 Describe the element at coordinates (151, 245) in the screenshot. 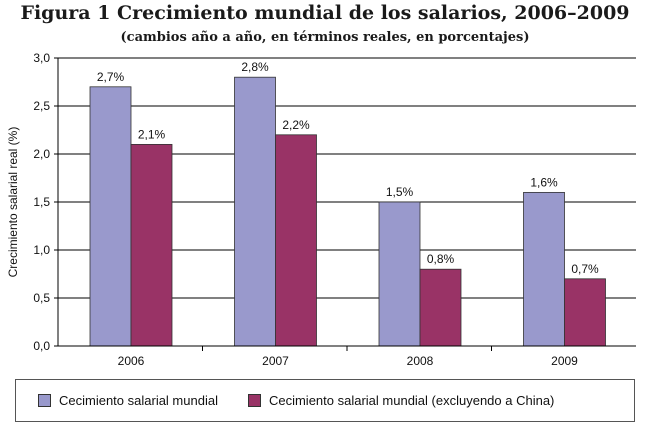

I see `bar-series-2-2006` at that location.